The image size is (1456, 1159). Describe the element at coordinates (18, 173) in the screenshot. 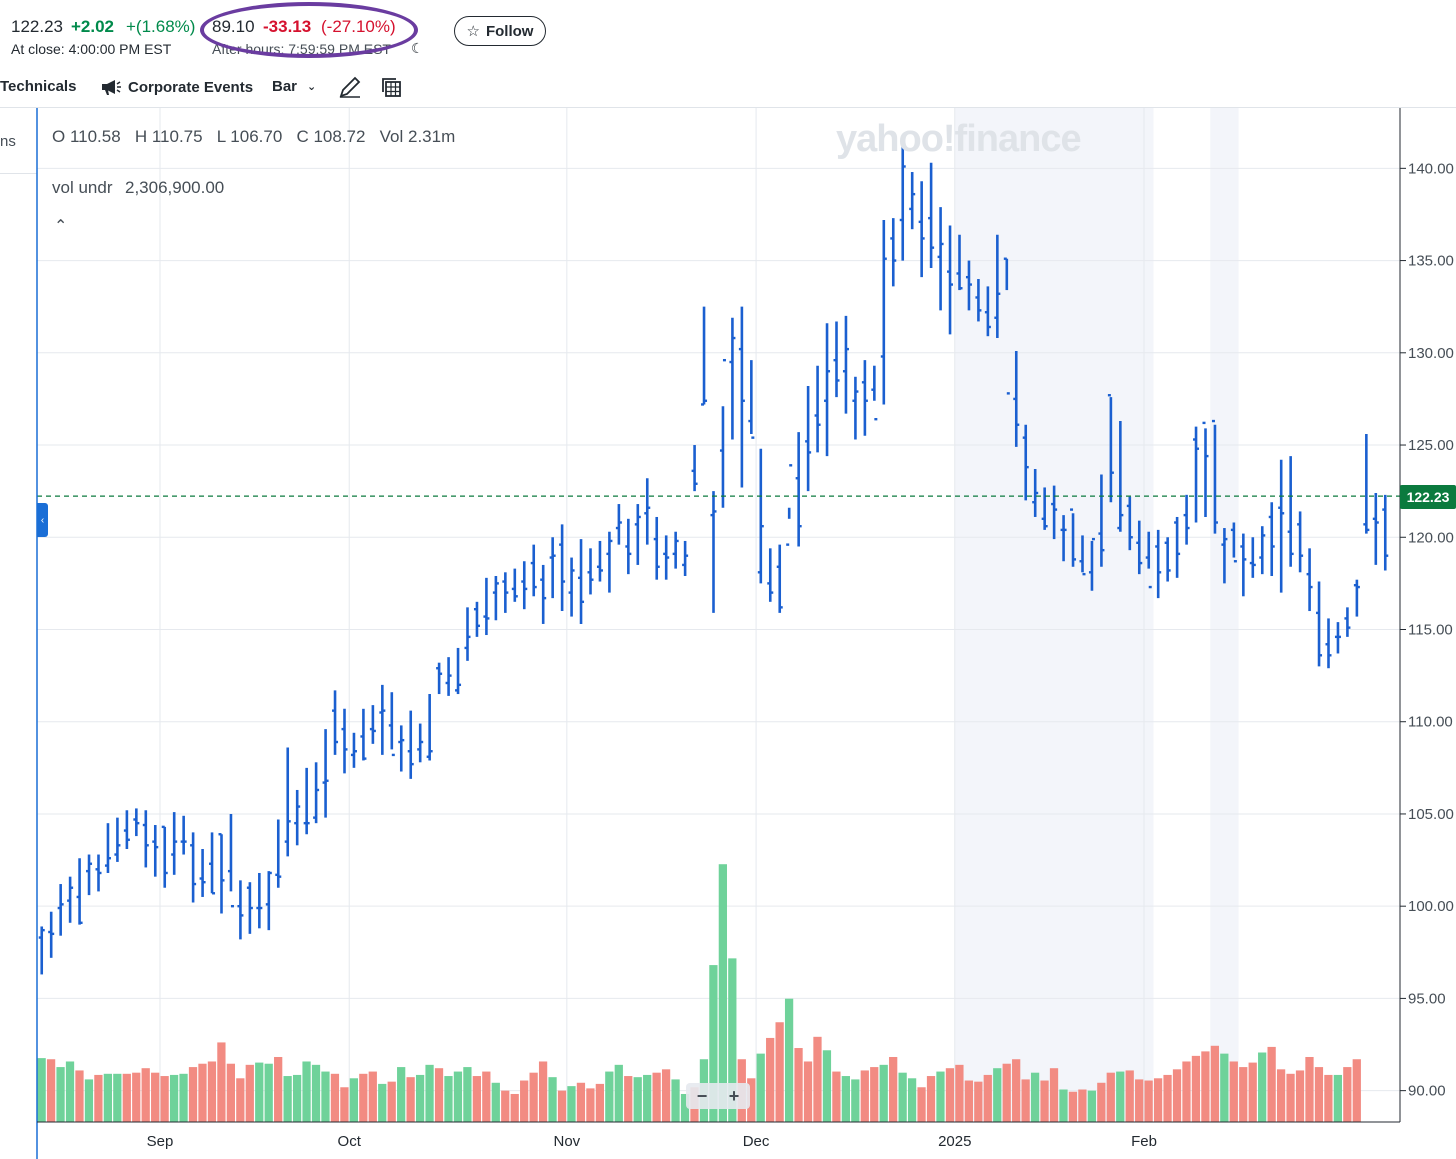

I see `side-panel-divider` at that location.